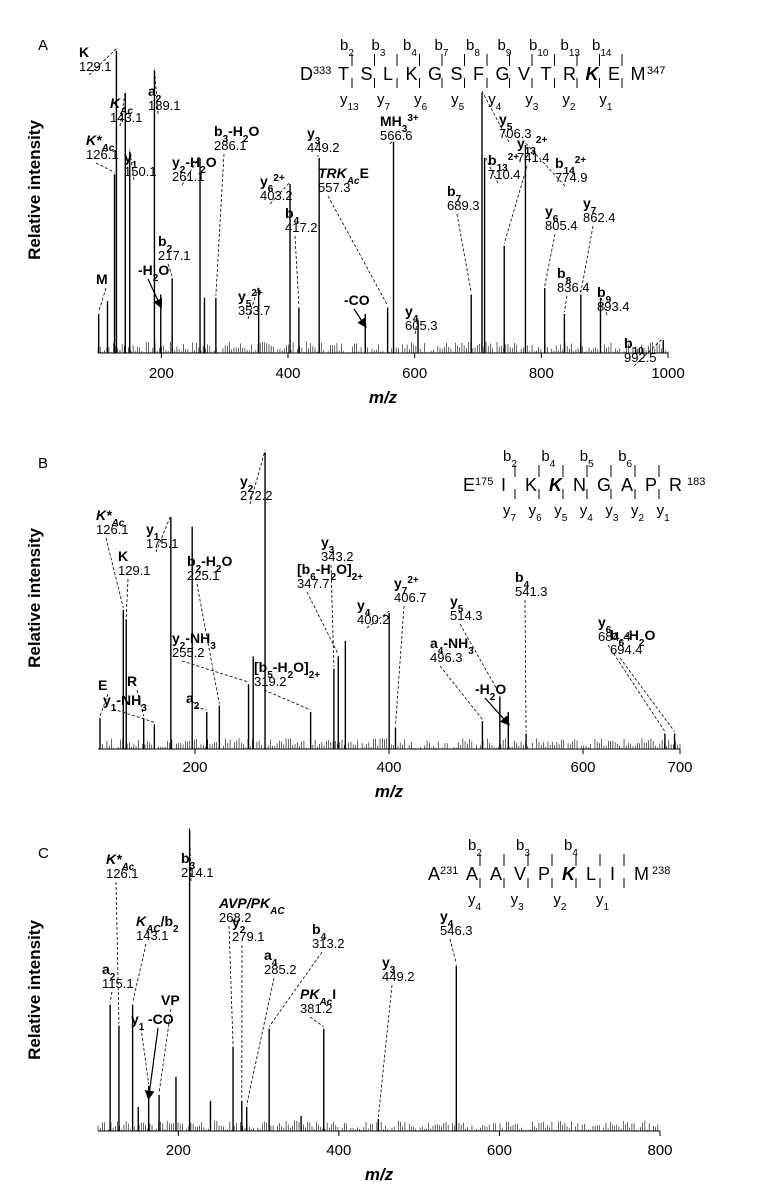 The height and width of the screenshot is (1188, 768). I want to click on peak-annotation-value: 449.2, so click(398, 976).